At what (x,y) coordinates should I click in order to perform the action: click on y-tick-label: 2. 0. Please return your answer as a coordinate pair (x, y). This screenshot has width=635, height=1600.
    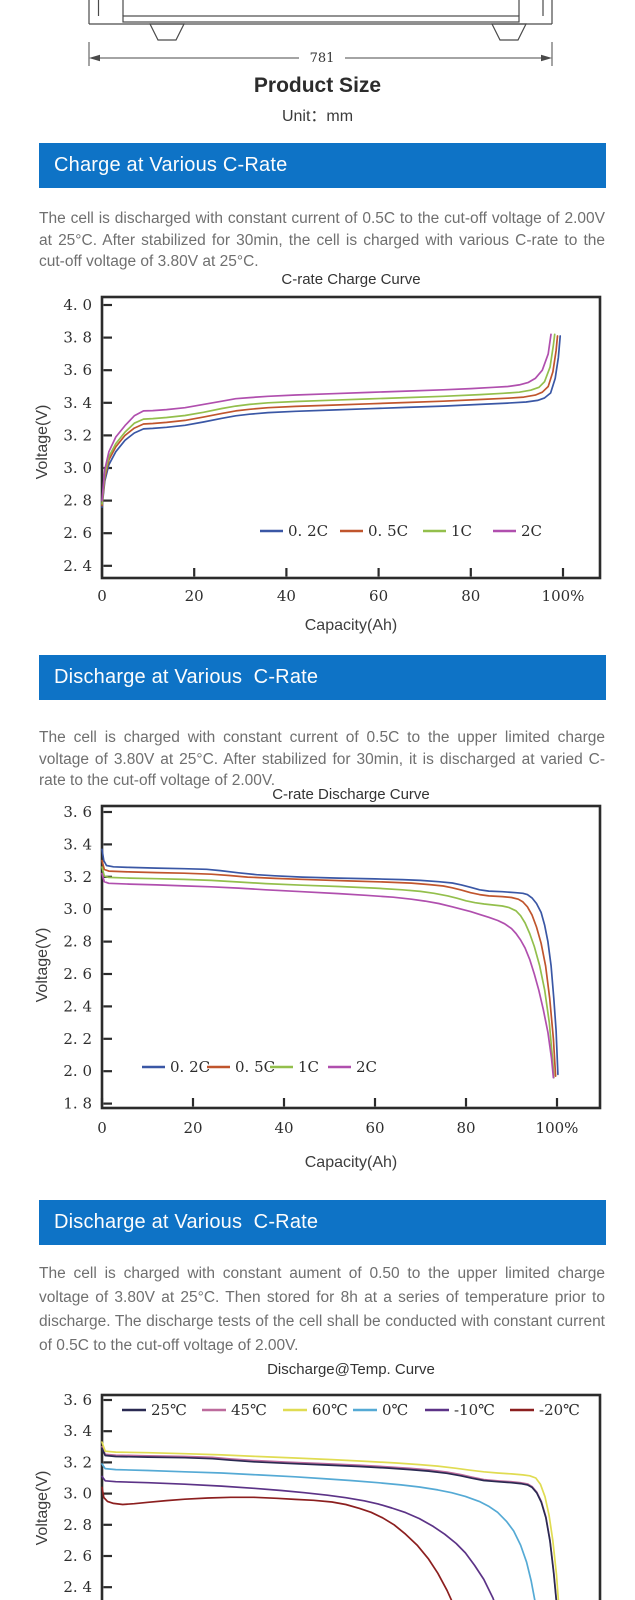
    Looking at the image, I should click on (77, 1071).